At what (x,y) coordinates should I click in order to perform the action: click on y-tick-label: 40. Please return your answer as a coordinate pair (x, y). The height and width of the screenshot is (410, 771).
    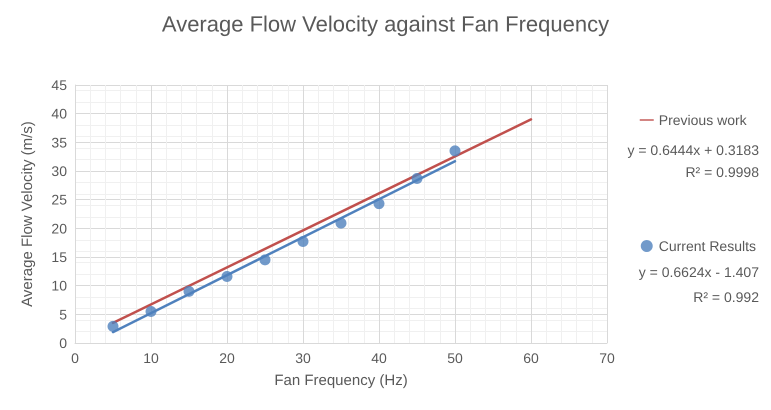
    Looking at the image, I should click on (59, 114).